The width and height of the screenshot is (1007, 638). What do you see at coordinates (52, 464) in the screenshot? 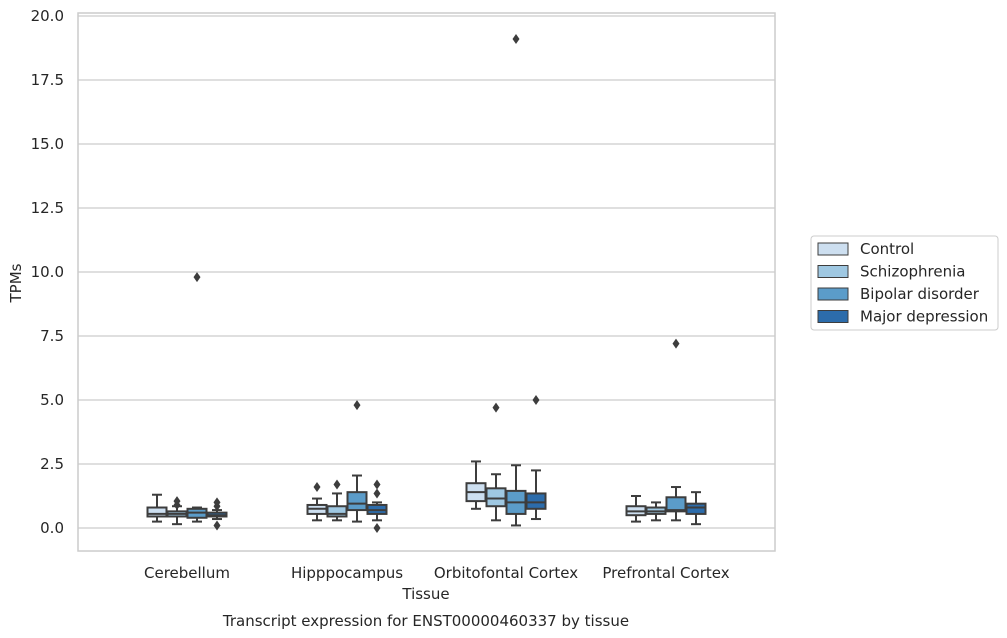
I see `y-tick-label: 2.5` at bounding box center [52, 464].